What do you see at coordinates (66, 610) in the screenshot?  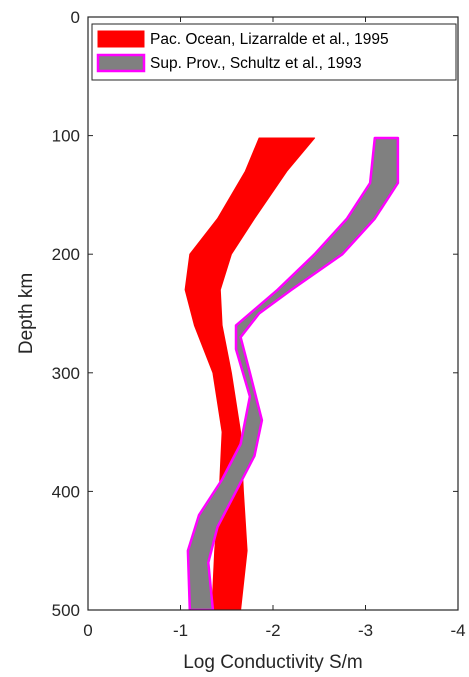 I see `y-tick-label: 500` at bounding box center [66, 610].